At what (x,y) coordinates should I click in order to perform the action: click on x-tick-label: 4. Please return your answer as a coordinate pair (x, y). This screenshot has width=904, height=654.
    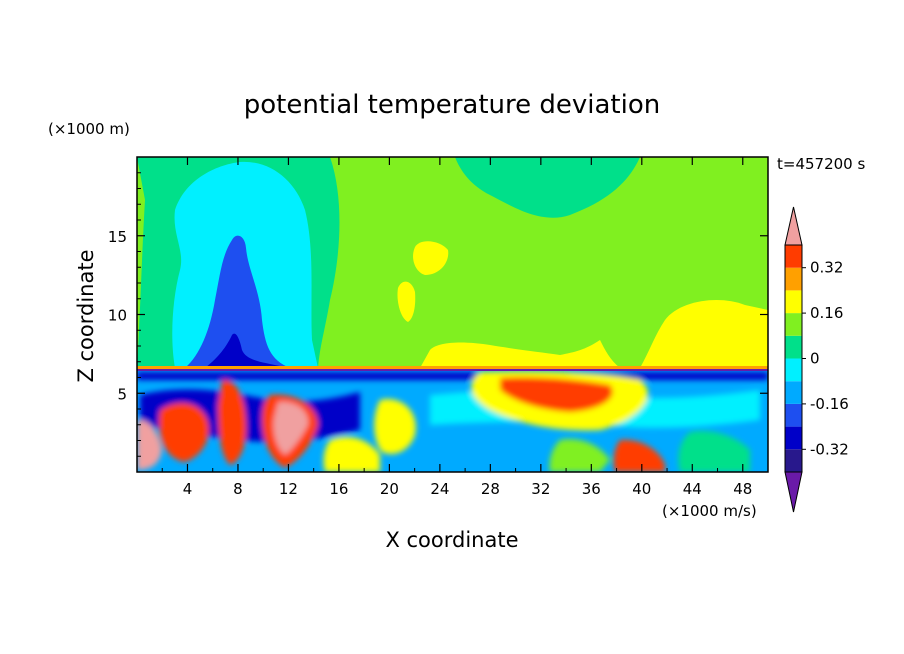
    Looking at the image, I should click on (188, 489).